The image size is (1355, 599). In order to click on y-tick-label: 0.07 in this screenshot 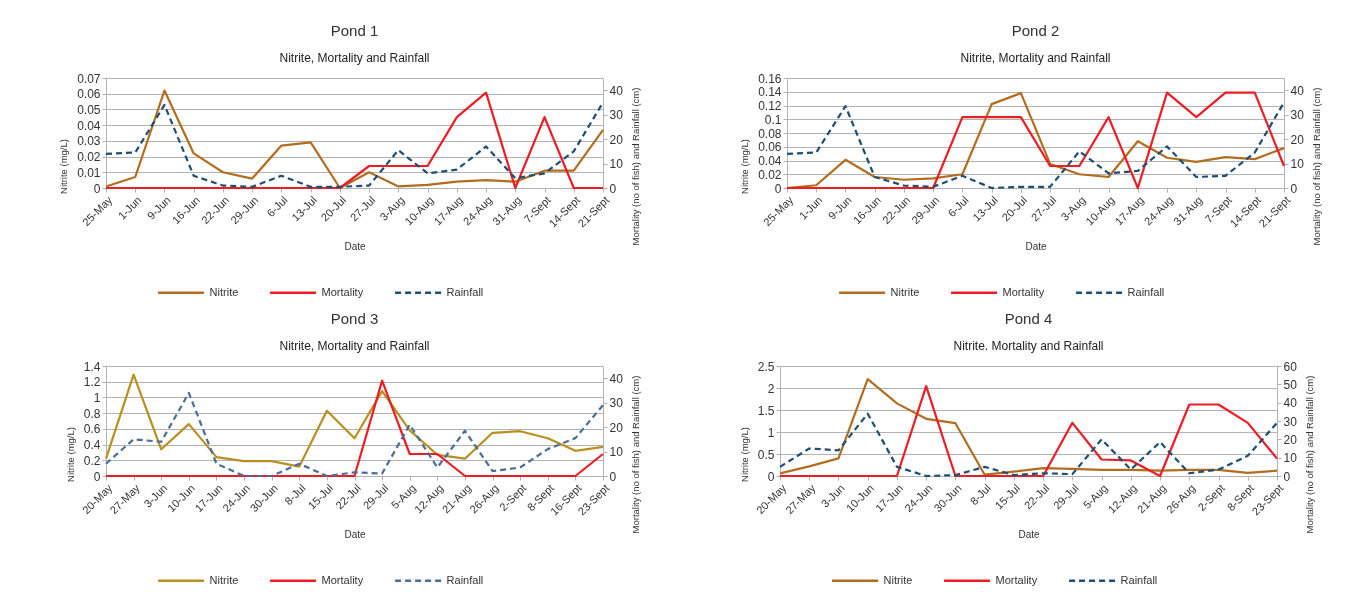, I will do `click(89, 78)`.